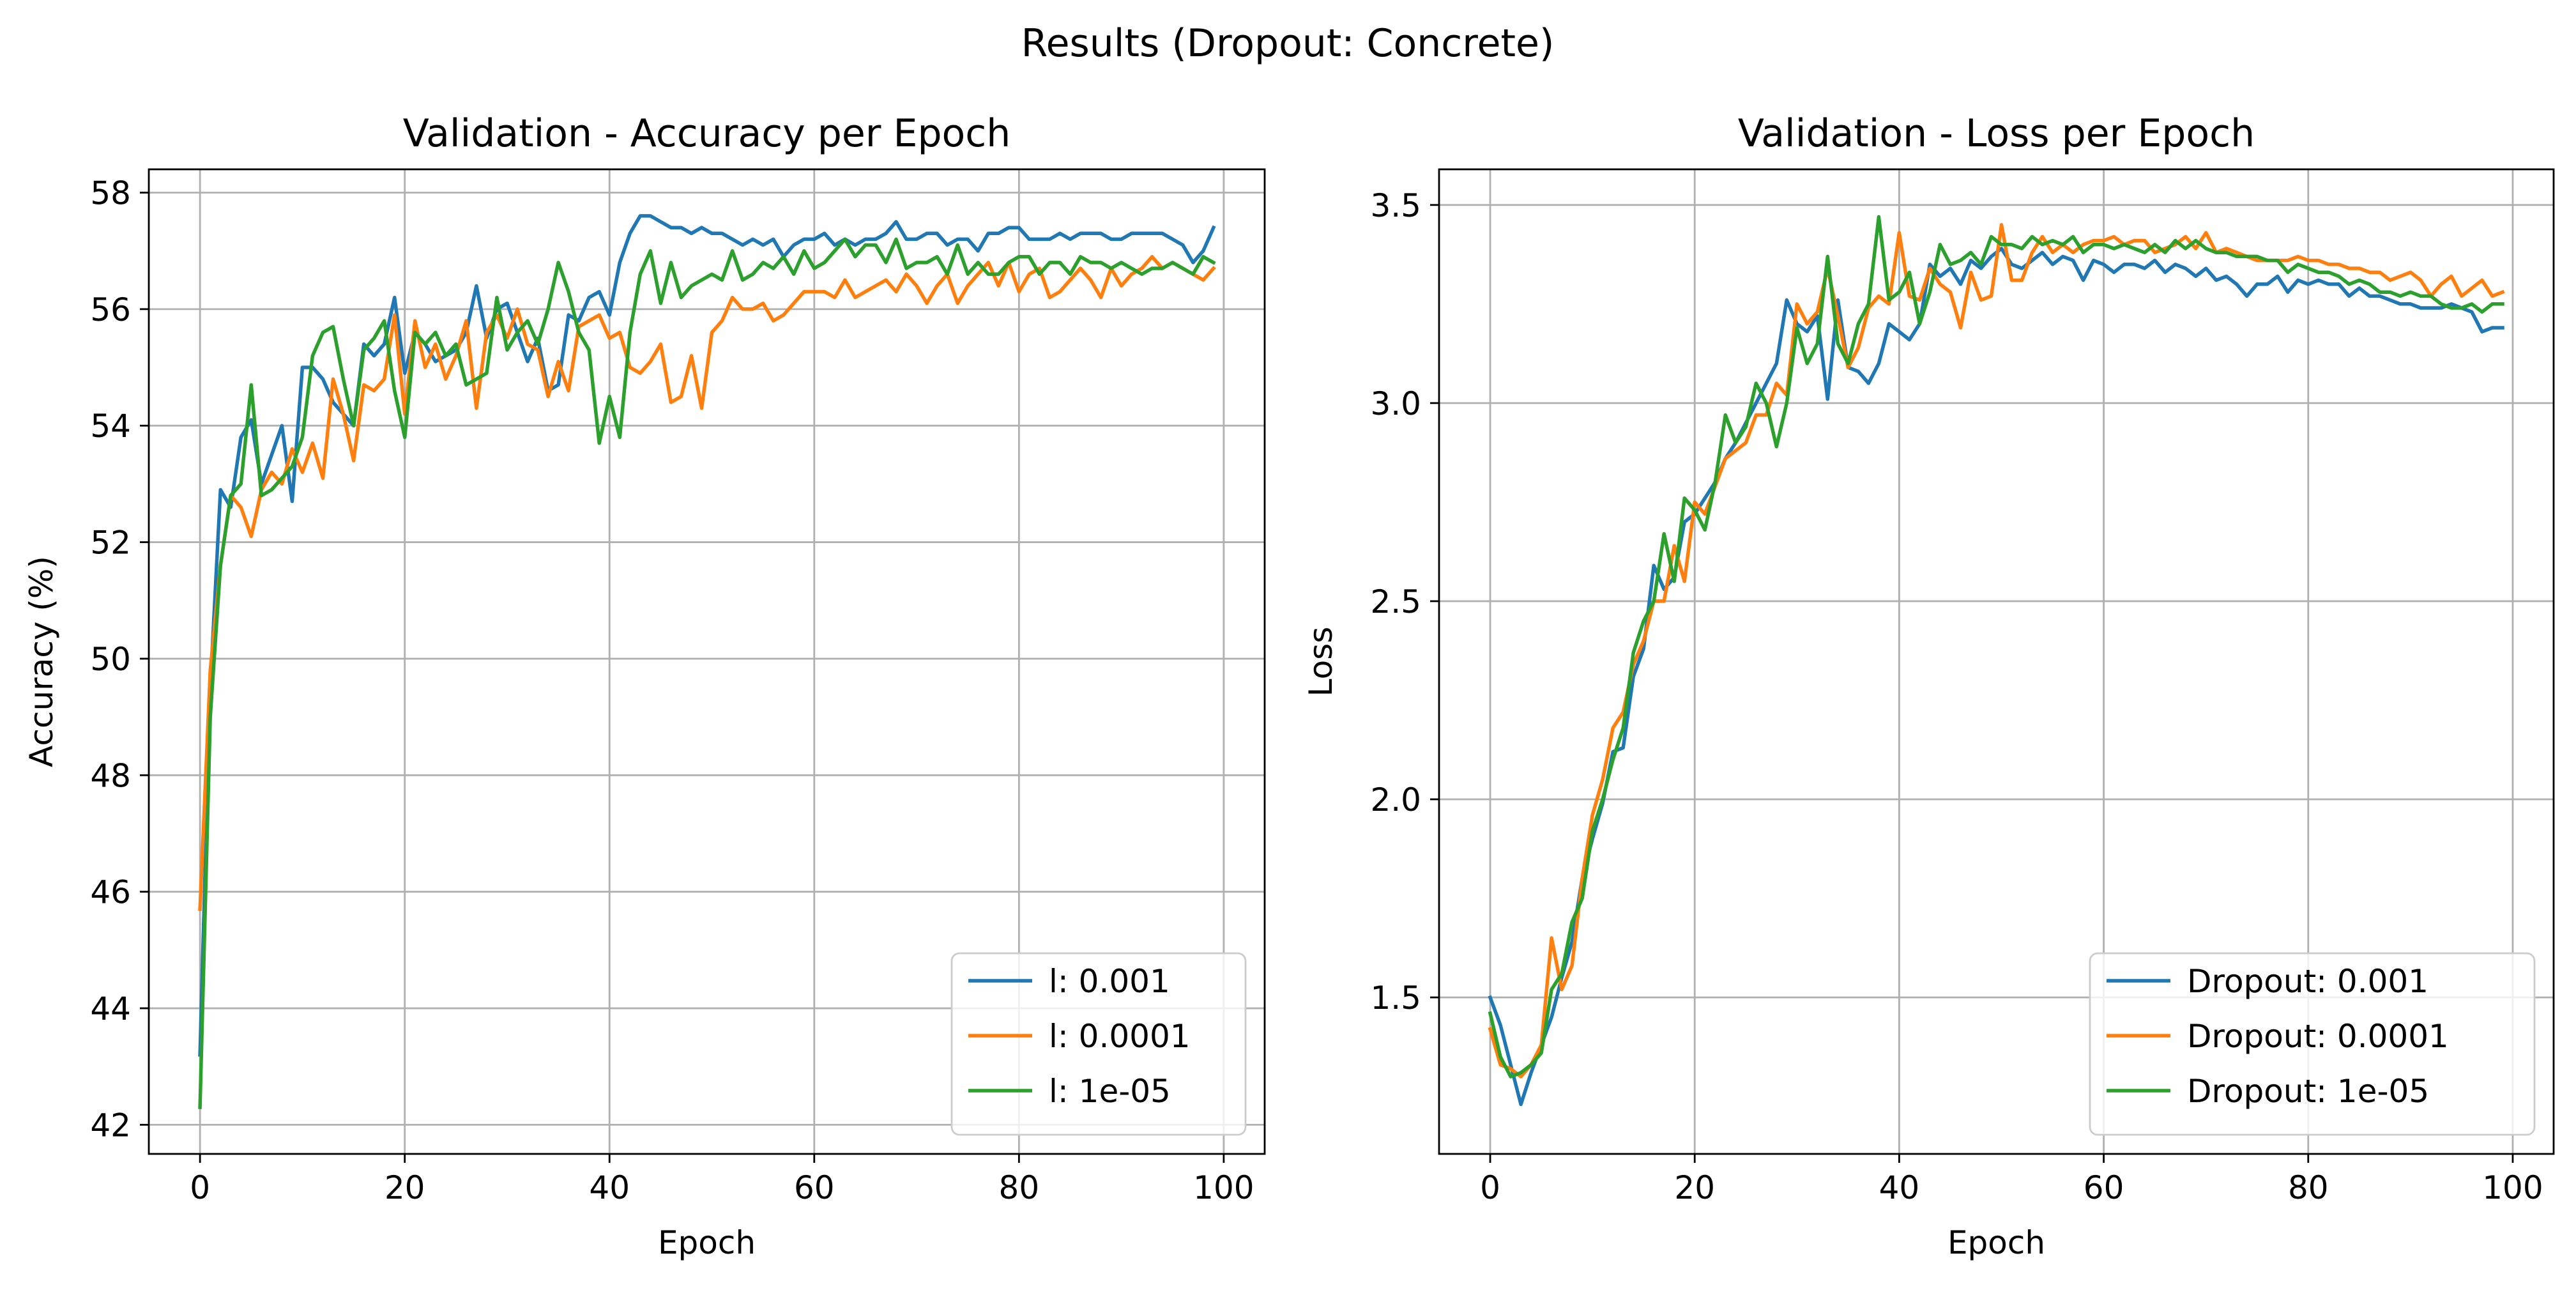 Image resolution: width=2576 pixels, height=1290 pixels. Describe the element at coordinates (1395, 205) in the screenshot. I see `chart-loss-ytick-label-3.5: 3.5` at that location.